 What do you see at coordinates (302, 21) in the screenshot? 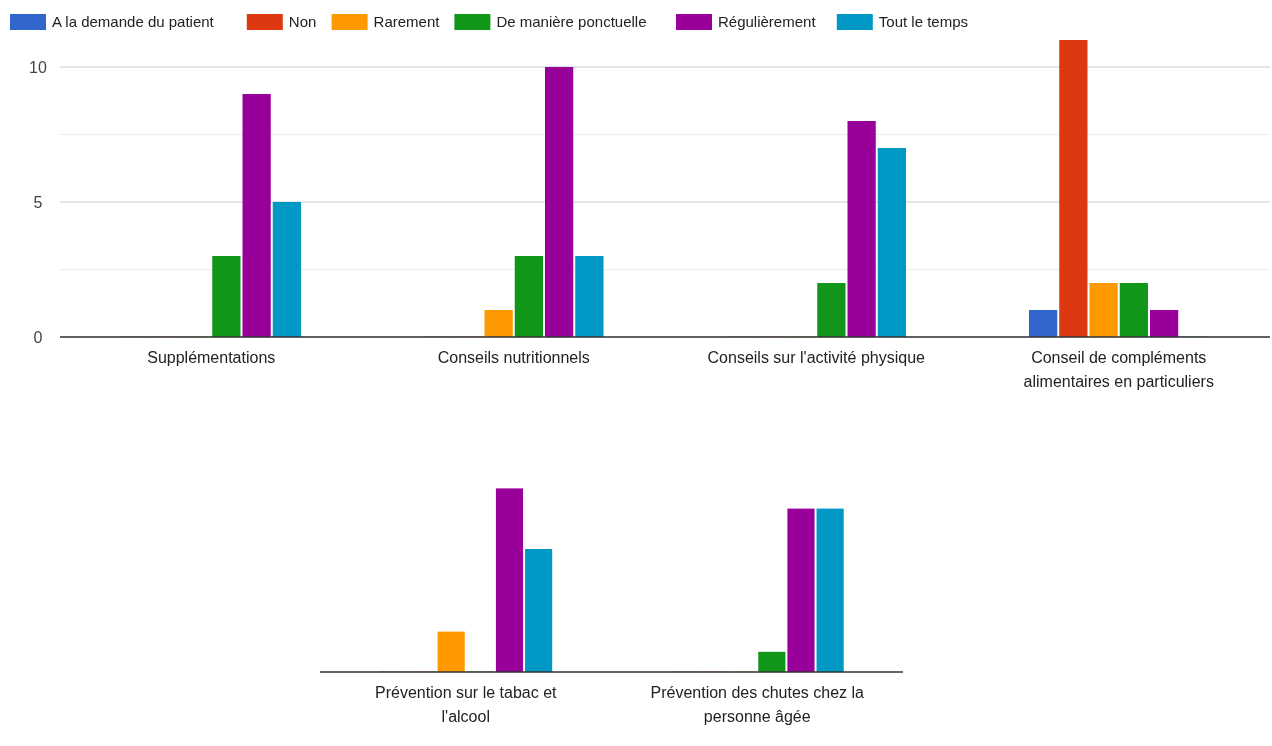
I see `legend-label: Non` at bounding box center [302, 21].